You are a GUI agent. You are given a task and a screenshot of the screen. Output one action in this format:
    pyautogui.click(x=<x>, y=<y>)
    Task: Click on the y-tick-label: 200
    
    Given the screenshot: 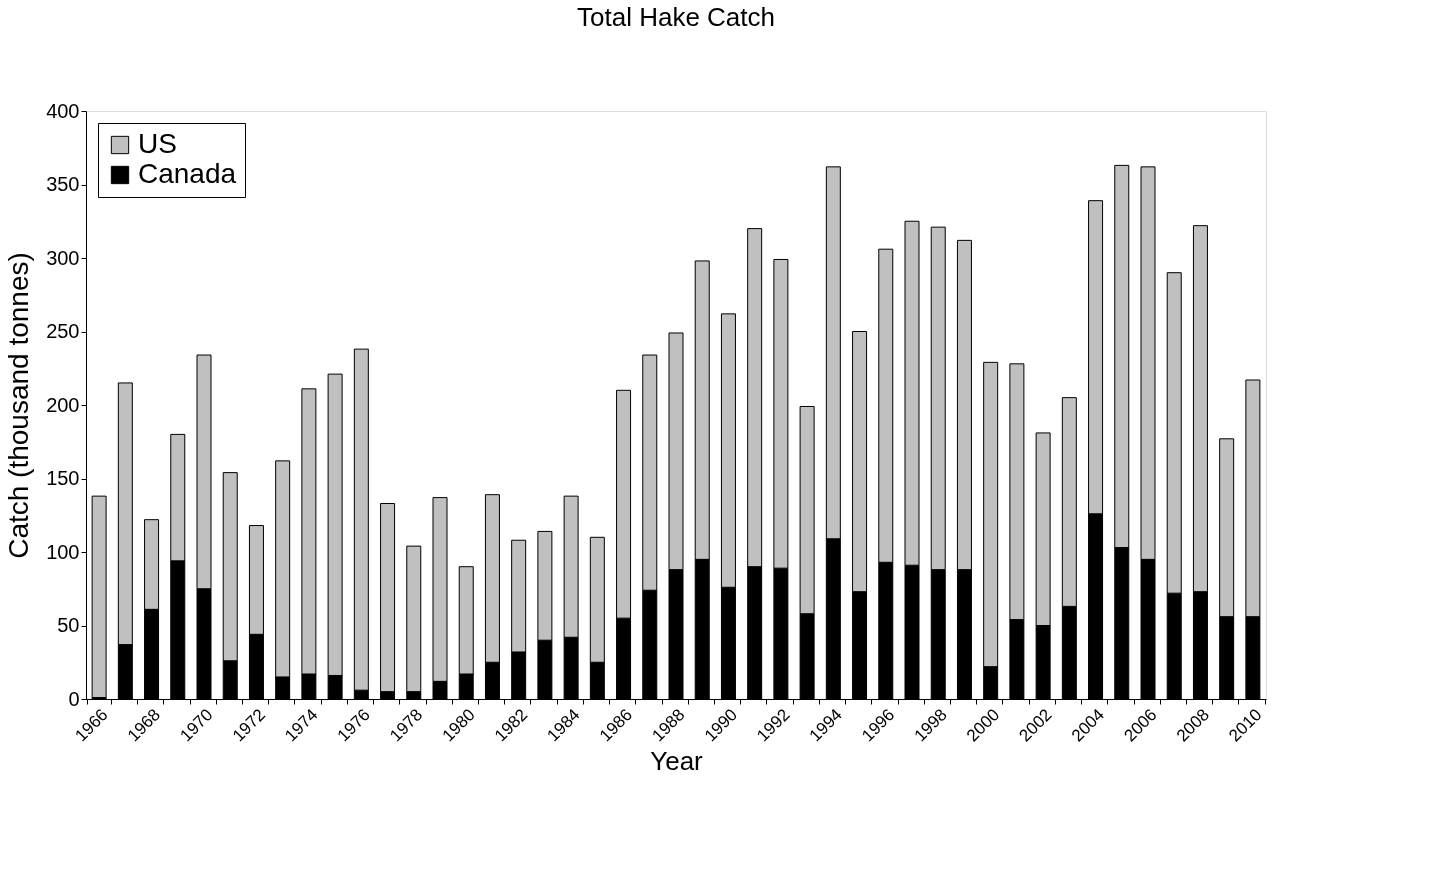 What is the action you would take?
    pyautogui.click(x=63, y=404)
    